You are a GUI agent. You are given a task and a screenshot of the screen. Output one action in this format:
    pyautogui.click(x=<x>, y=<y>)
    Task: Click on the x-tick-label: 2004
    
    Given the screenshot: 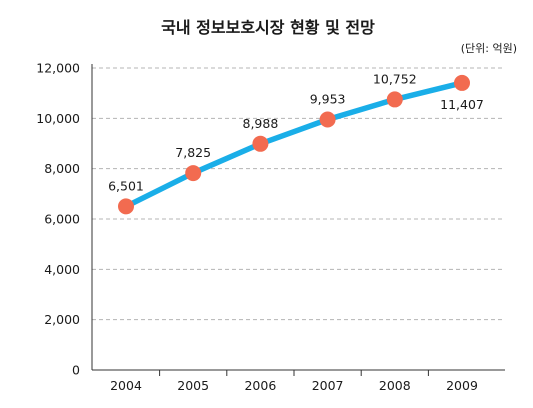 What is the action you would take?
    pyautogui.click(x=126, y=385)
    